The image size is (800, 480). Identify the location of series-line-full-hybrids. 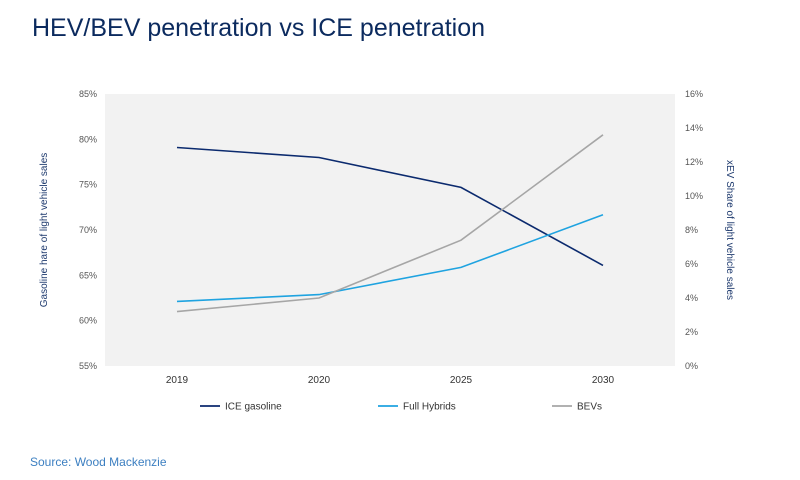
(390, 258).